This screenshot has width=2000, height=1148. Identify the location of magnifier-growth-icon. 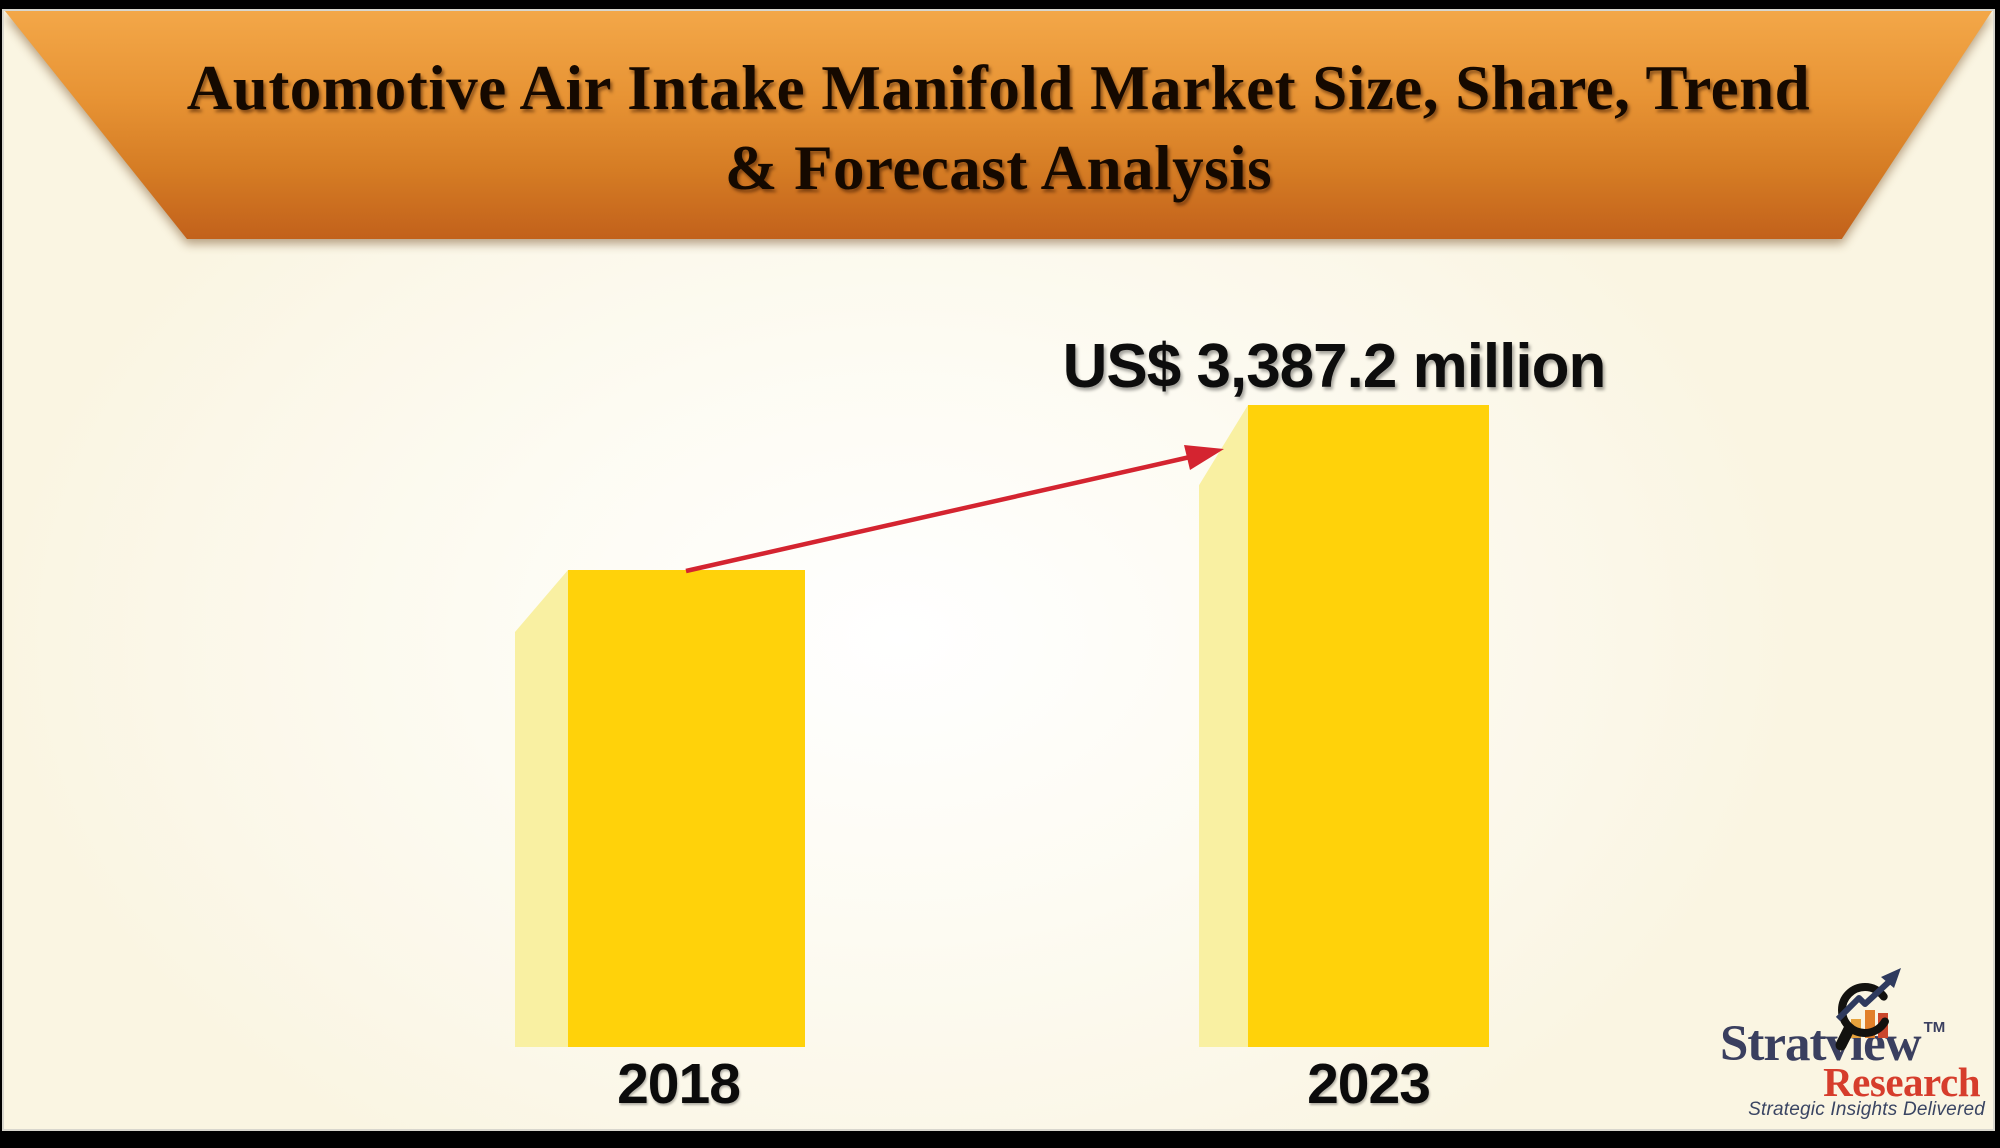
(1868, 1009).